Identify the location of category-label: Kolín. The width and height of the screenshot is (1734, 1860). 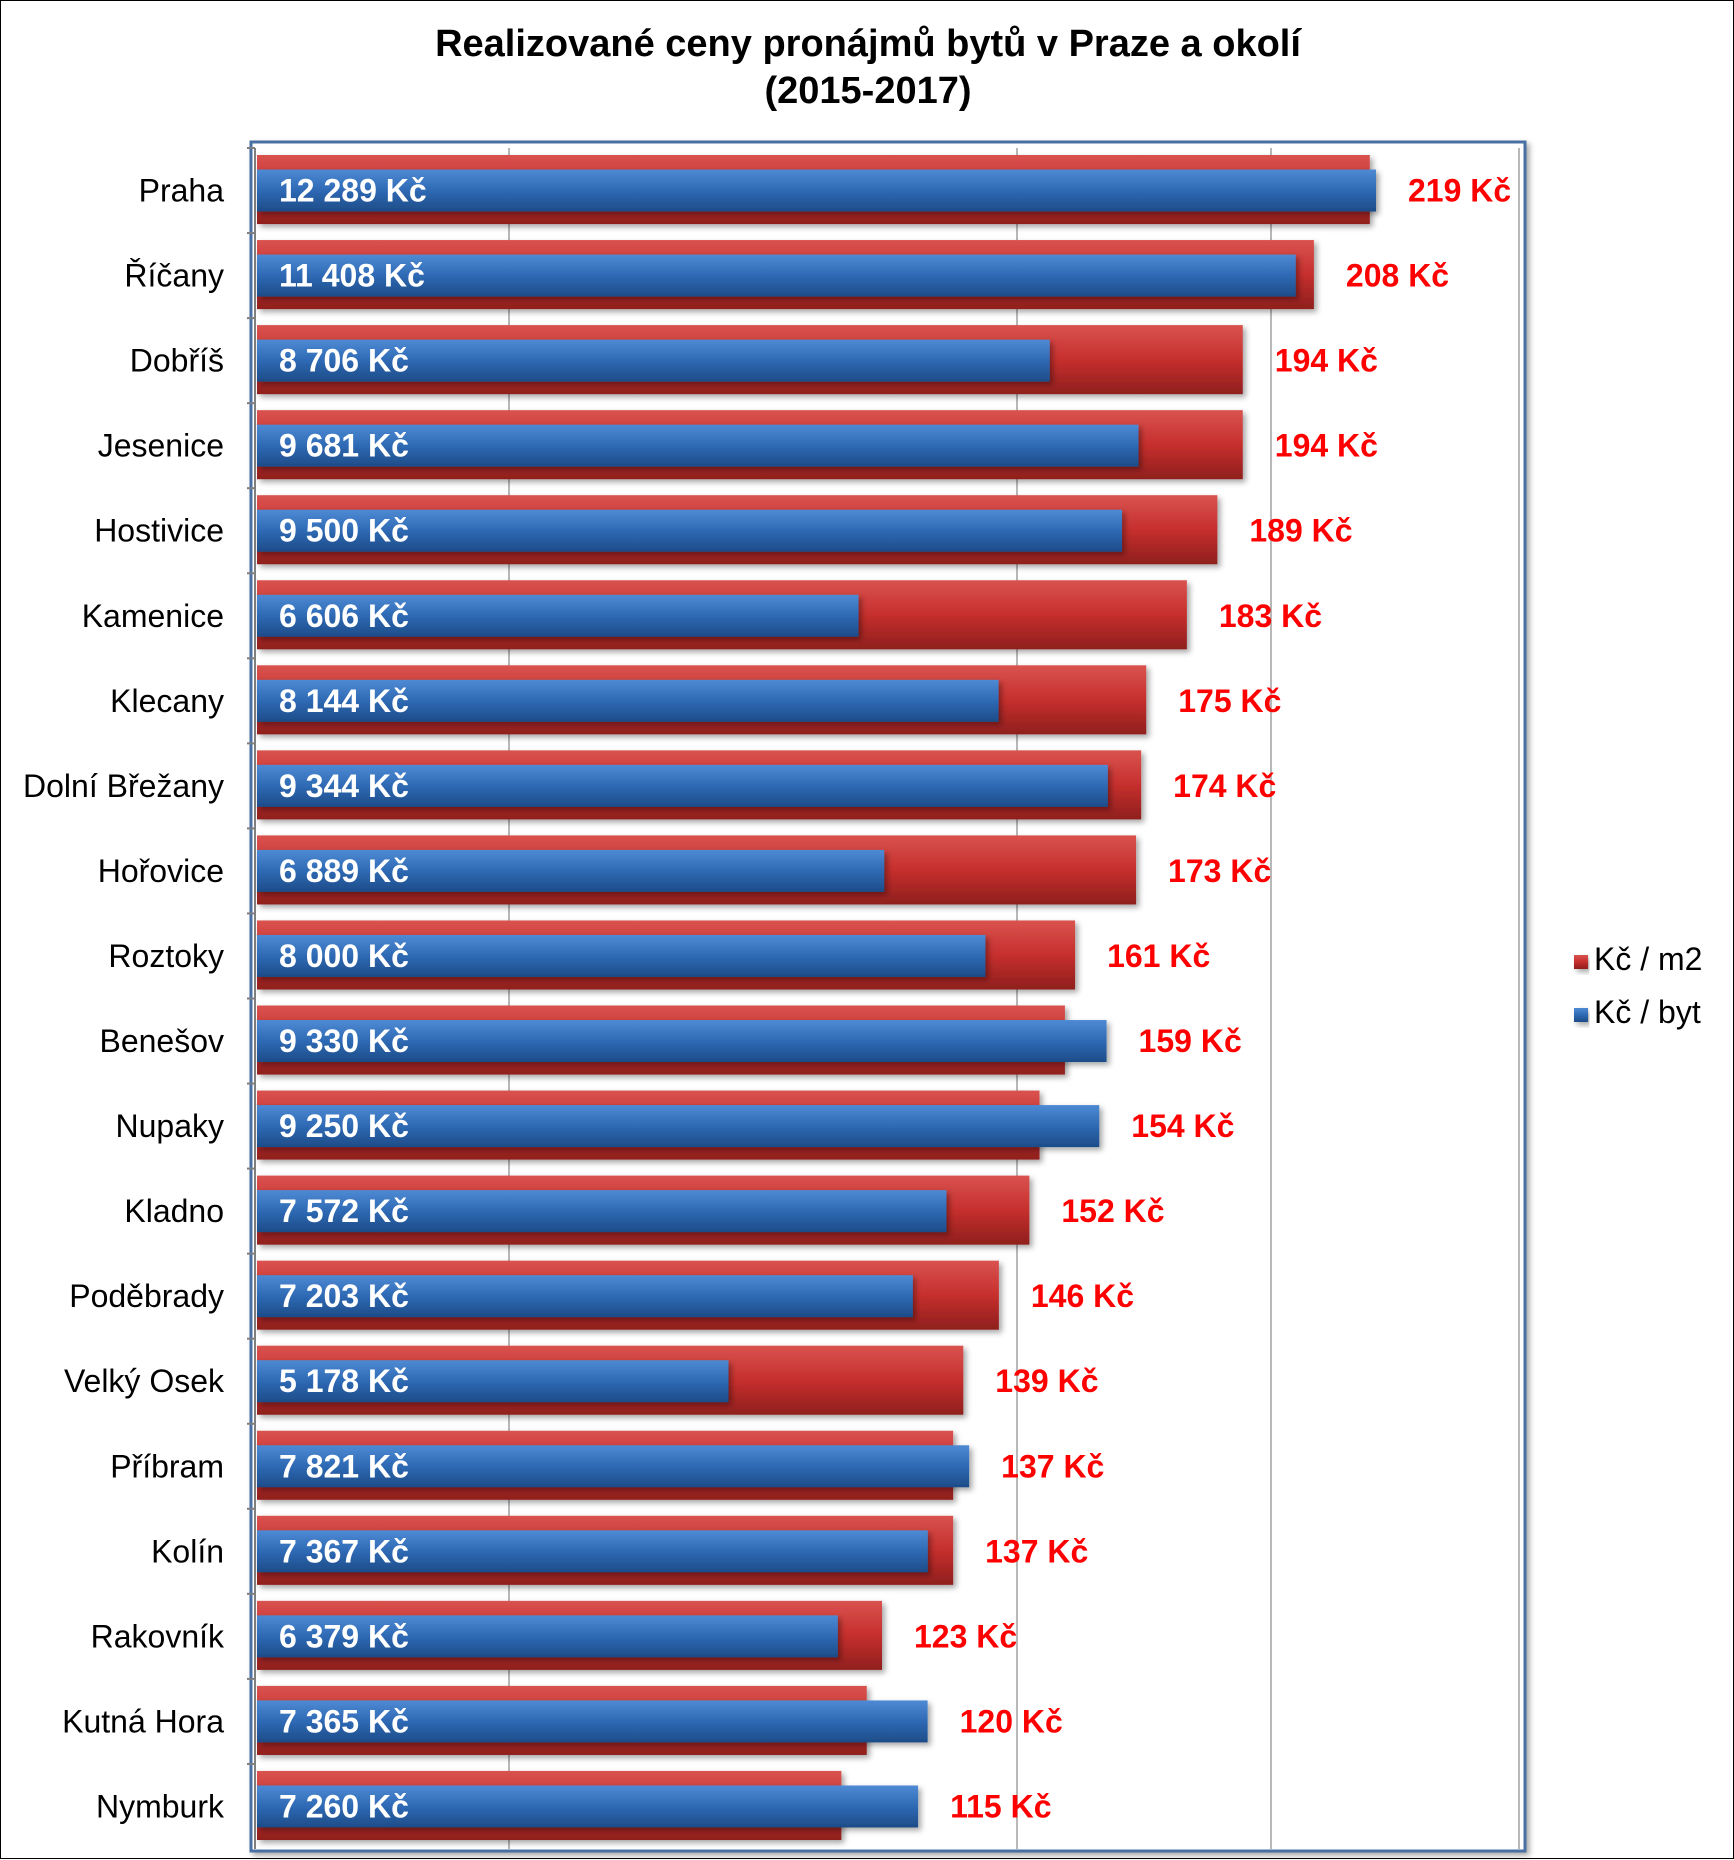
(187, 1551).